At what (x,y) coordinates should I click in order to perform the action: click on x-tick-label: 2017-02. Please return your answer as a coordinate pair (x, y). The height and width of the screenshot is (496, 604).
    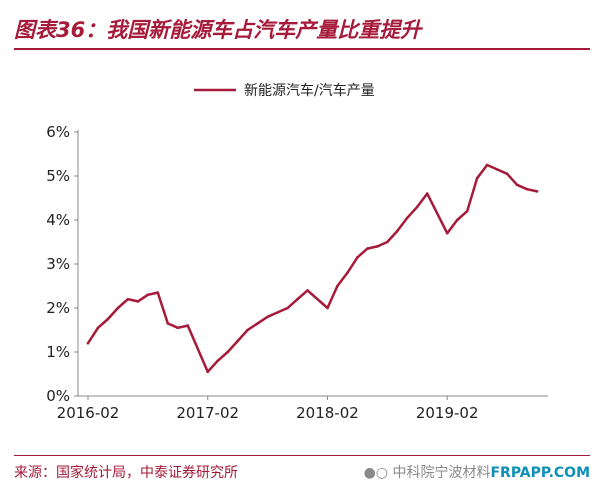
    Looking at the image, I should click on (207, 413).